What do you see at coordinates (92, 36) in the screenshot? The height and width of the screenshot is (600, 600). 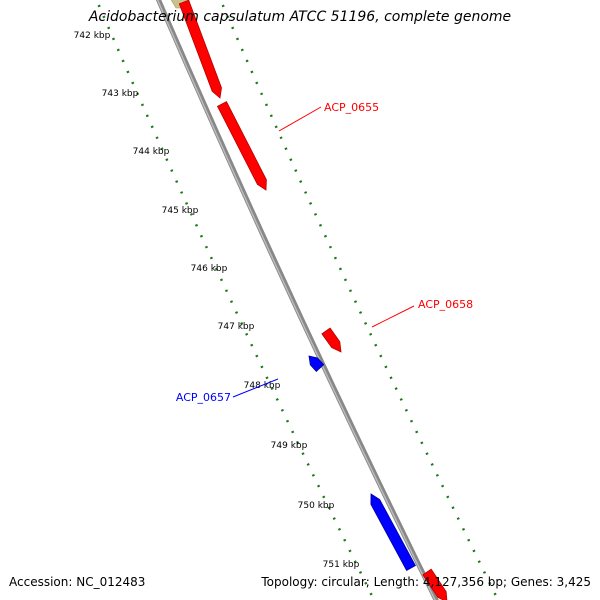 I see `ruler-tick-label: 742 kbp` at bounding box center [92, 36].